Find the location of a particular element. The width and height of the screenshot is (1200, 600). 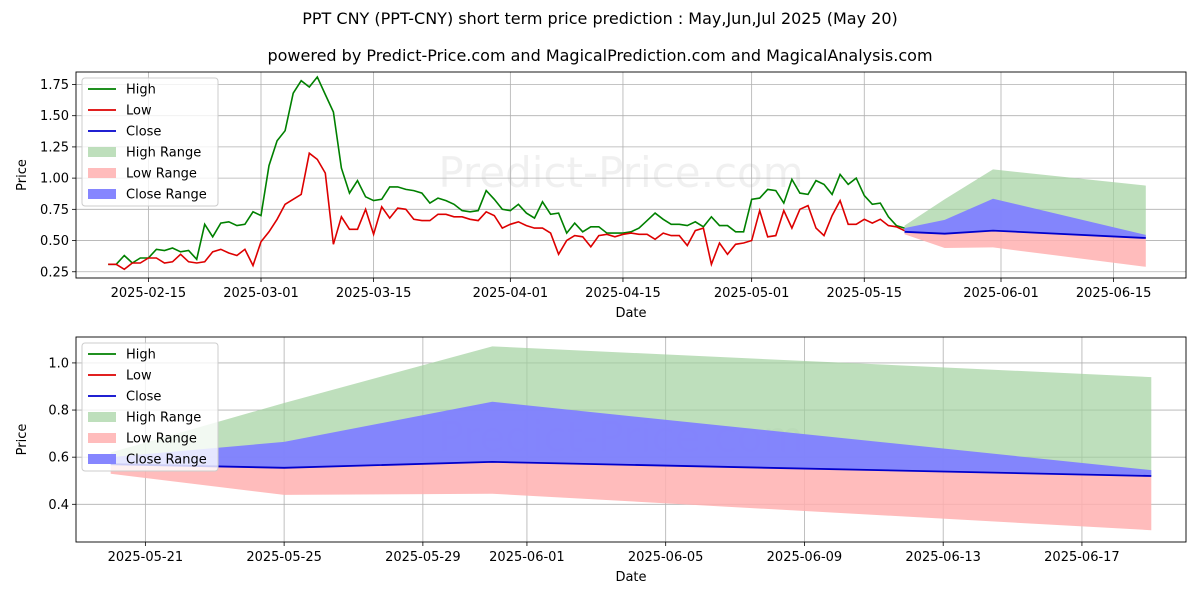

y-tick-label: 1.00 is located at coordinates (54, 179).